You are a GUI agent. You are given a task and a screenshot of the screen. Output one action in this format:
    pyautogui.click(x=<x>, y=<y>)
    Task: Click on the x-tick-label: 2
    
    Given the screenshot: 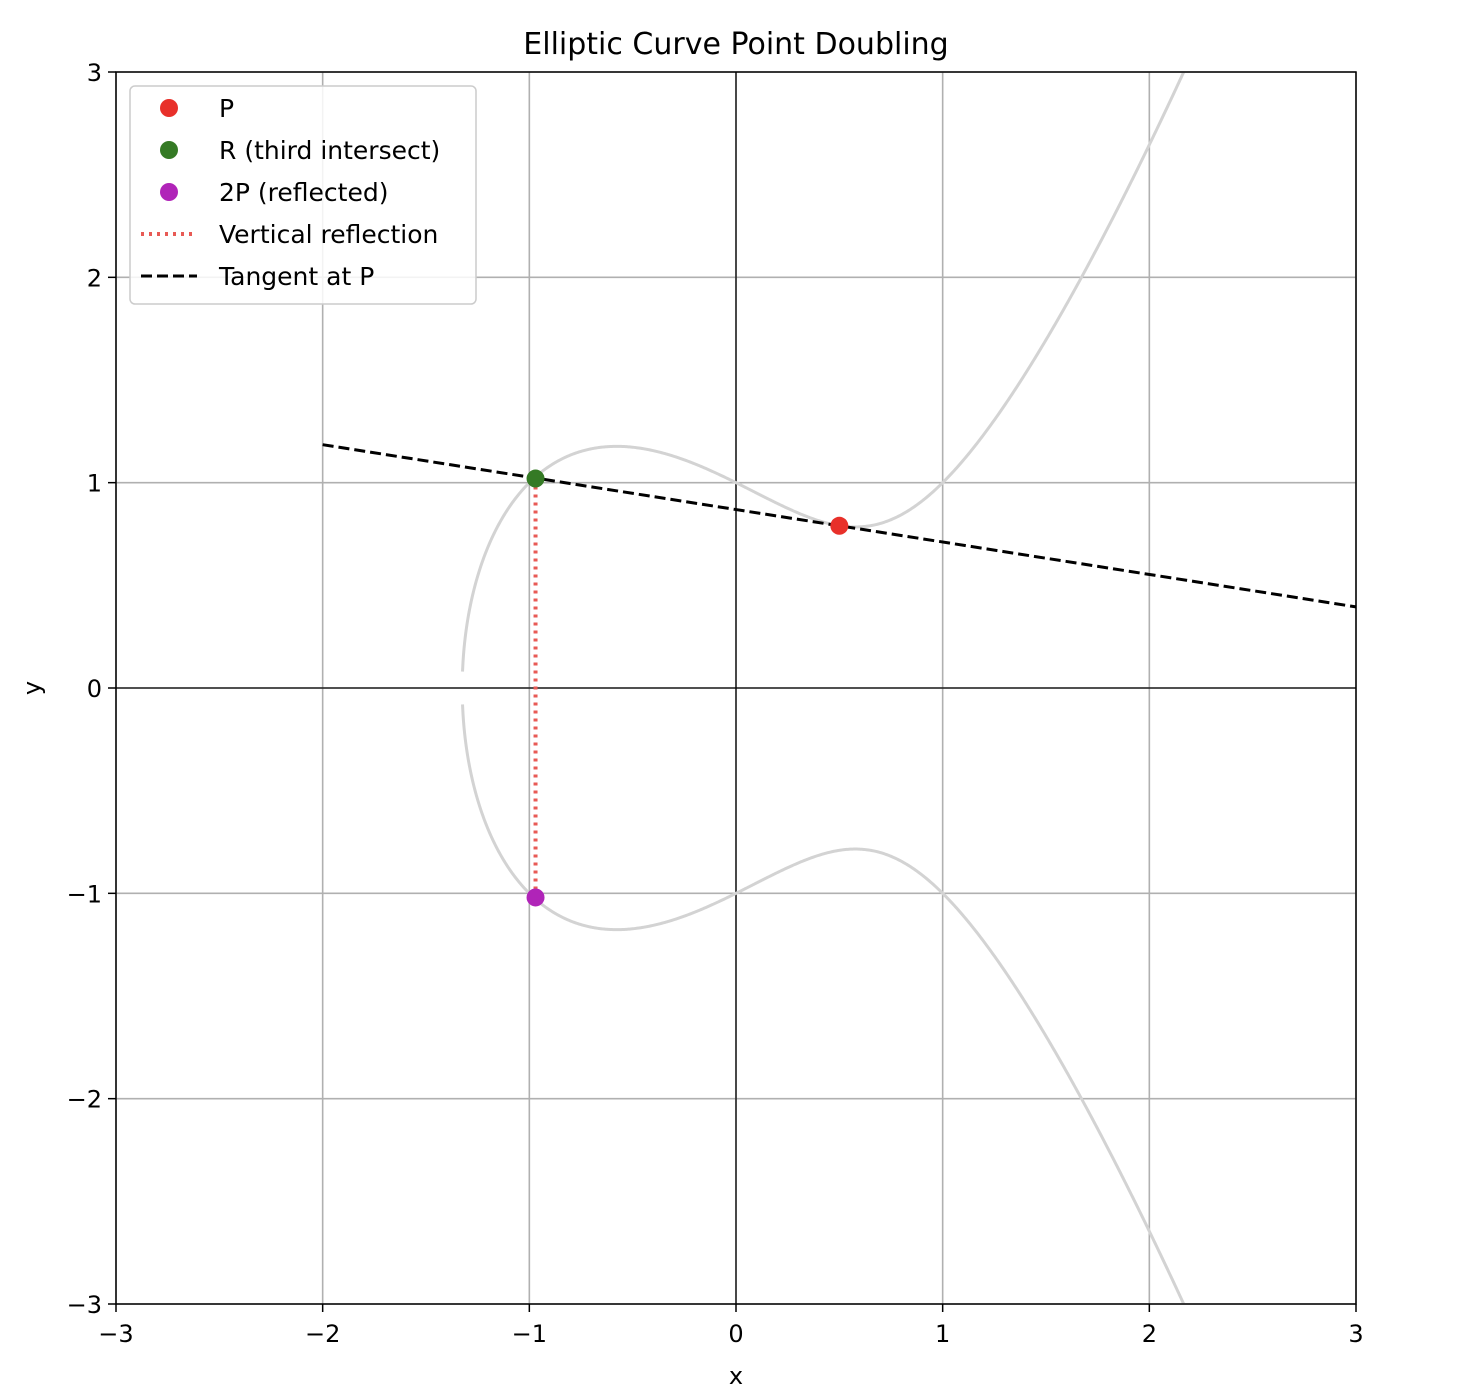 What is the action you would take?
    pyautogui.click(x=1149, y=1334)
    